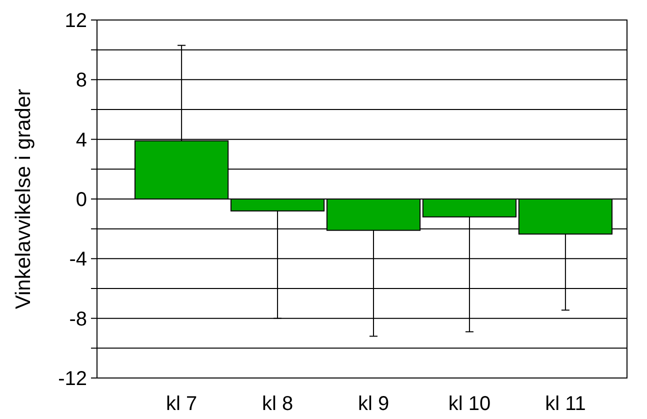  What do you see at coordinates (72, 379) in the screenshot?
I see `y-tick-label: -12` at bounding box center [72, 379].